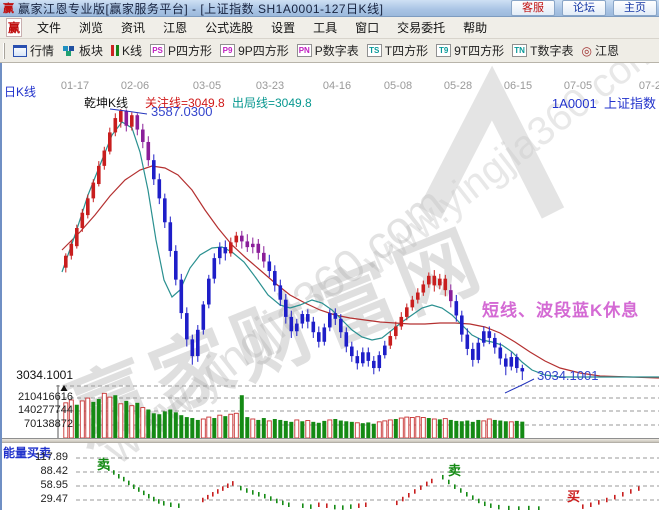 Image resolution: width=659 pixels, height=510 pixels. What do you see at coordinates (421, 28) in the screenshot?
I see `menu-item-交易委托: 交易委托` at bounding box center [421, 28].